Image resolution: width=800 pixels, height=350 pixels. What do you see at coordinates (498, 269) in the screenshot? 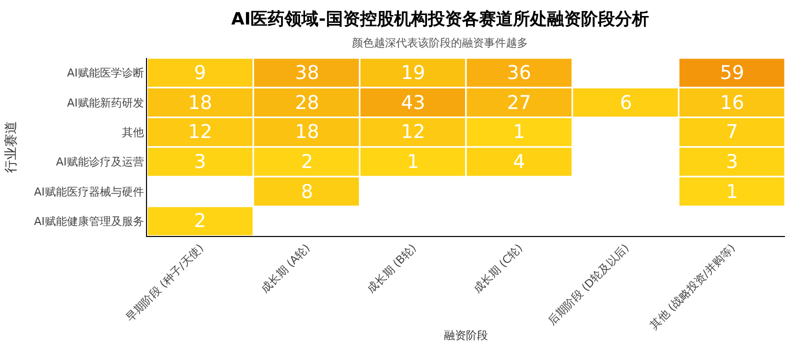
I see `x-tick-label: 成长期 (C轮)` at bounding box center [498, 269].